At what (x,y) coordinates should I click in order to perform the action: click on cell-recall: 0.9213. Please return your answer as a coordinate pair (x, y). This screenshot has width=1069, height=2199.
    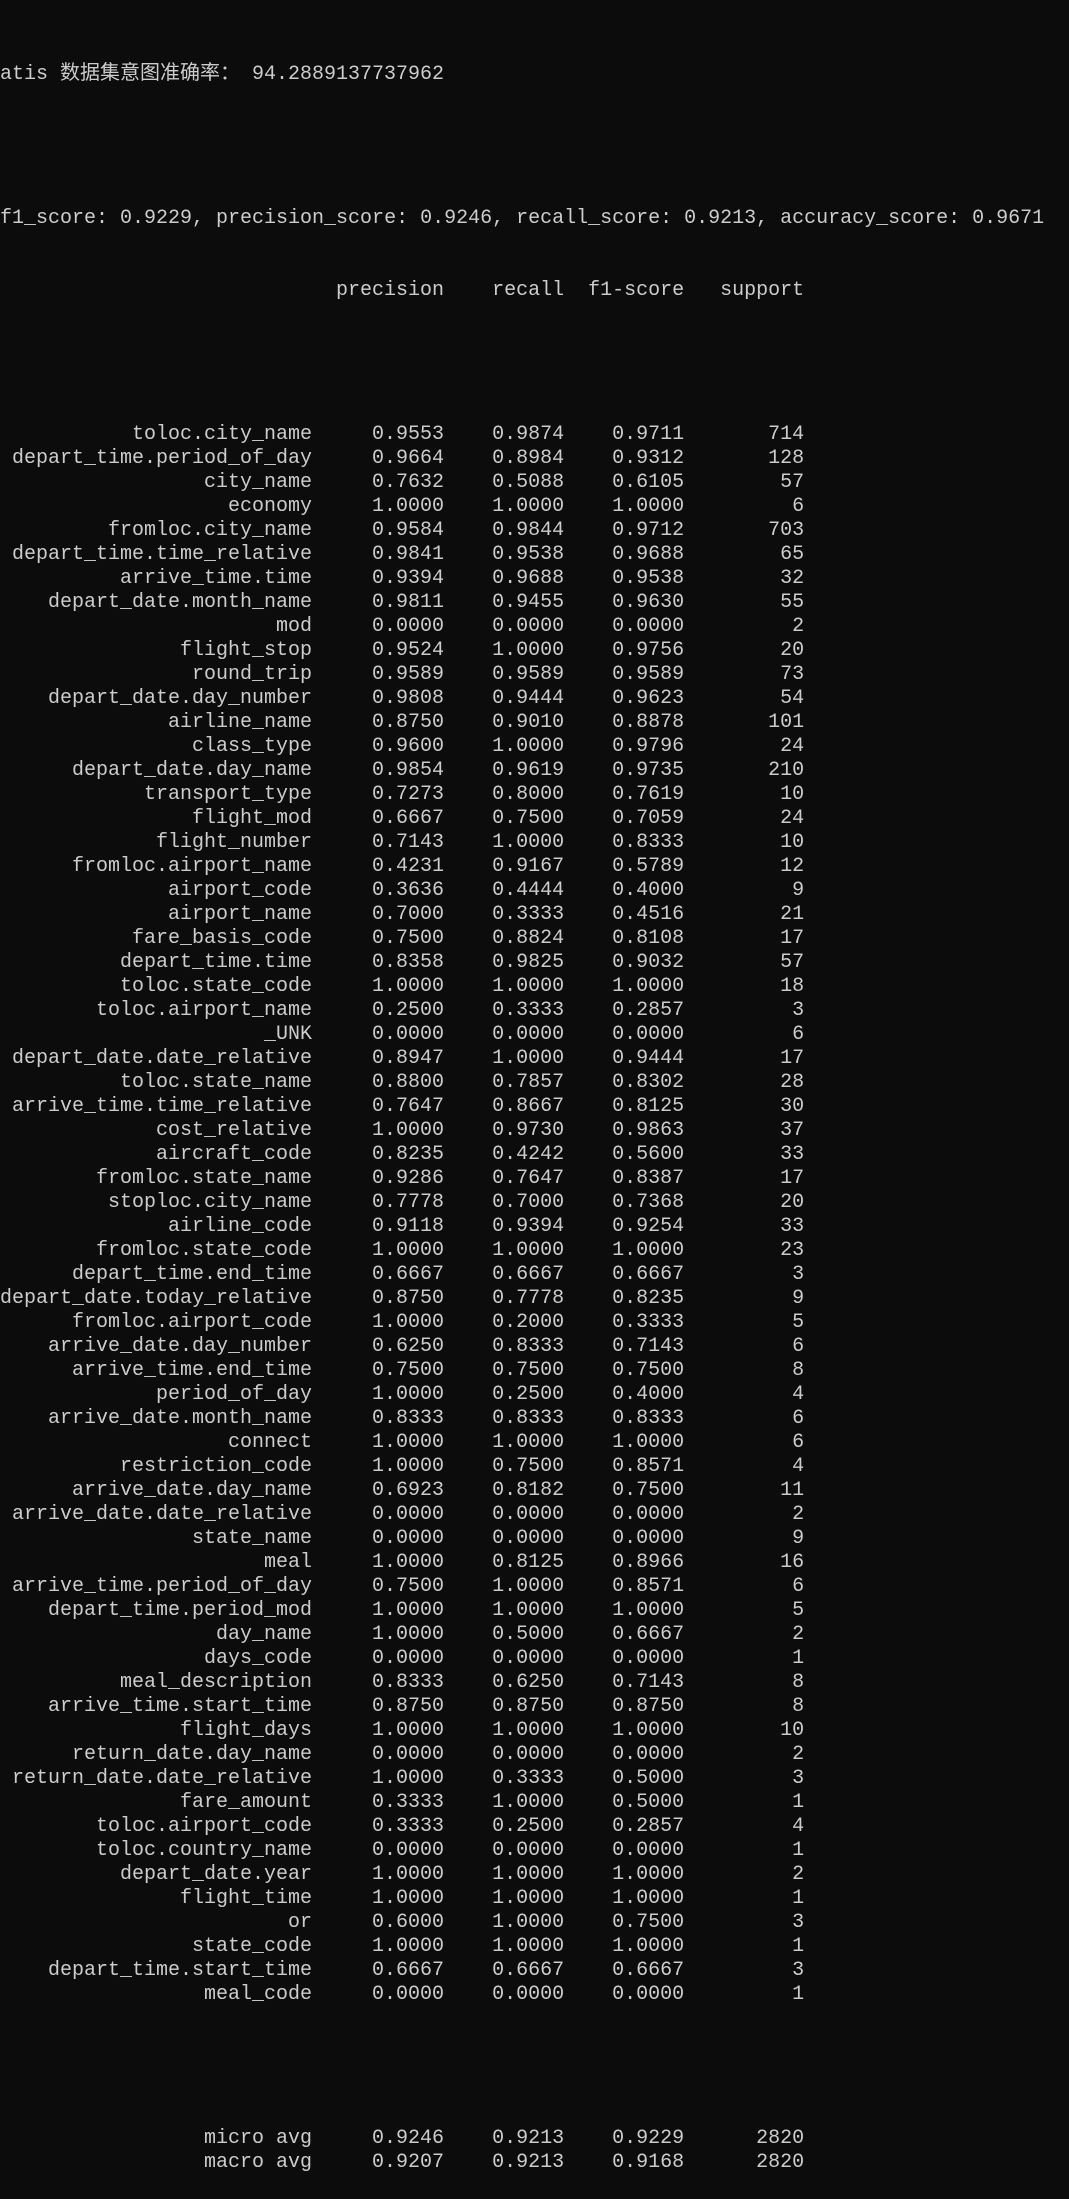
    Looking at the image, I should click on (528, 2138).